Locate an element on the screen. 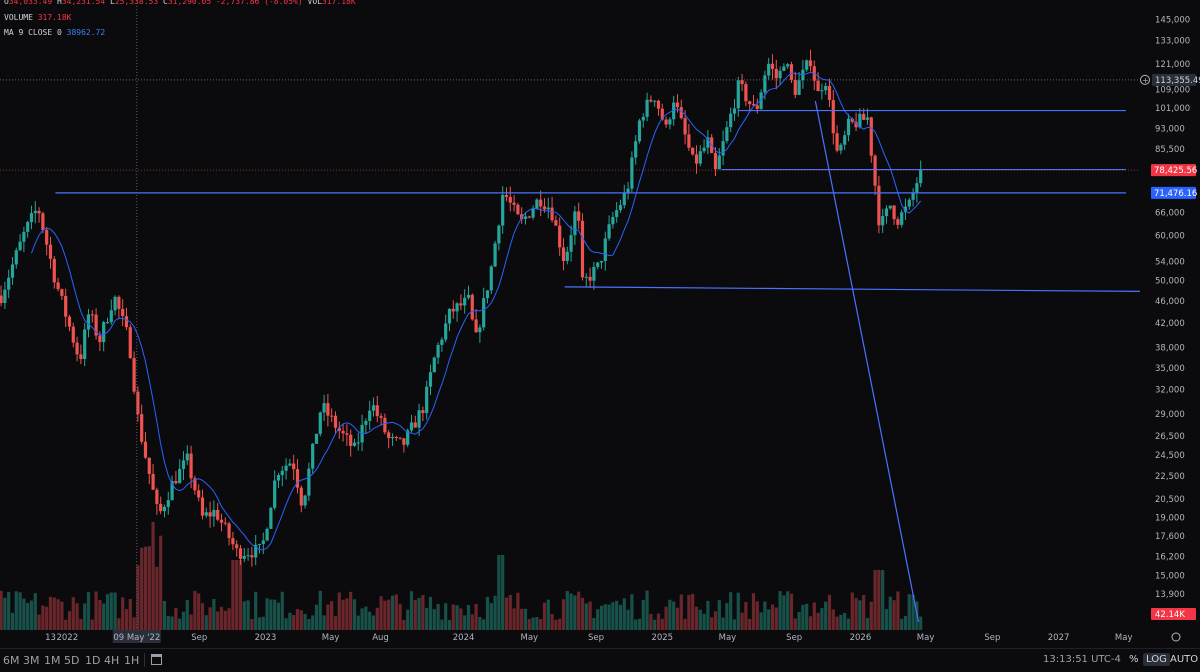  price-tick-label: 17,600 is located at coordinates (1170, 537).